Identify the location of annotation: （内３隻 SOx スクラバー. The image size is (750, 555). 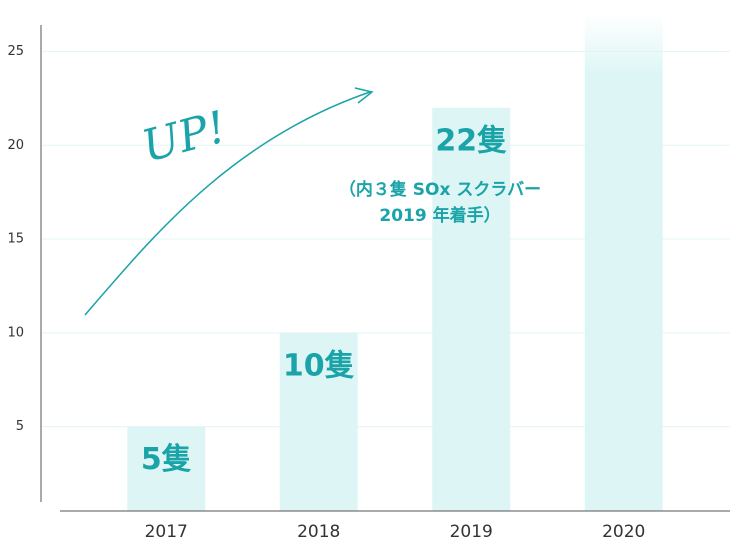
(440, 189).